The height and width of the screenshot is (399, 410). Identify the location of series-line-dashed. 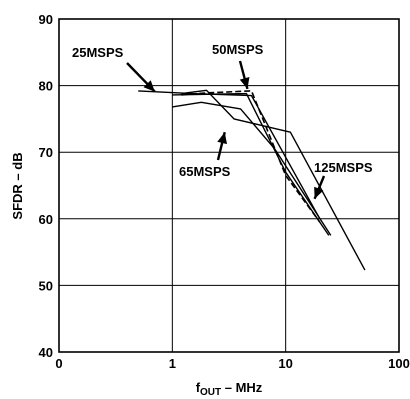
(251, 156).